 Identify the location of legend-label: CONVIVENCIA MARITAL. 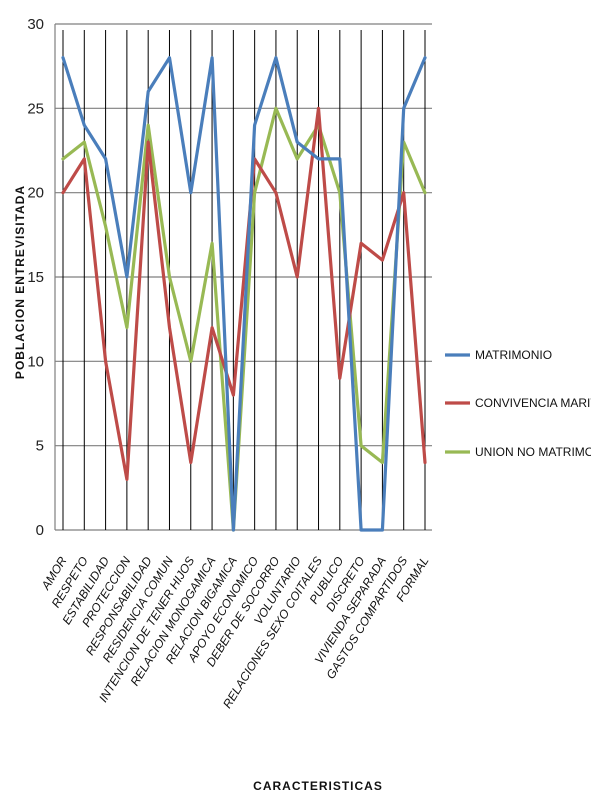
(533, 403).